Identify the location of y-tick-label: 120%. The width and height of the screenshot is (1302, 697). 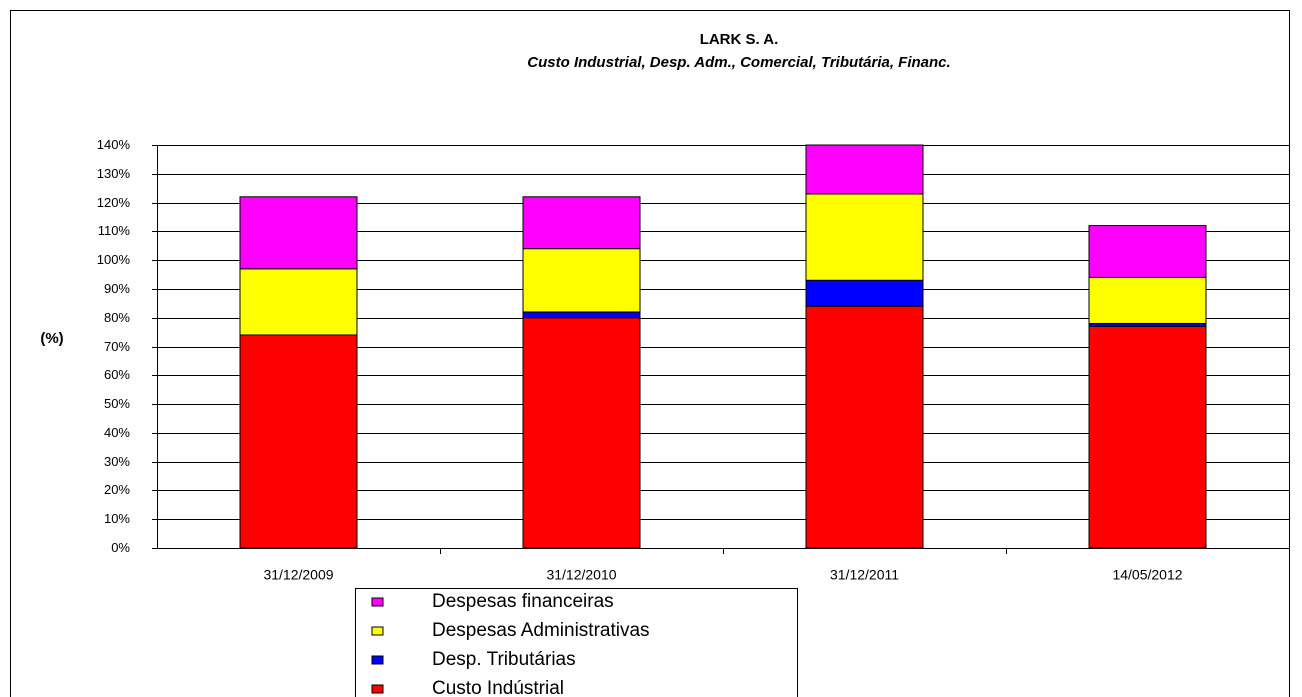
(114, 202).